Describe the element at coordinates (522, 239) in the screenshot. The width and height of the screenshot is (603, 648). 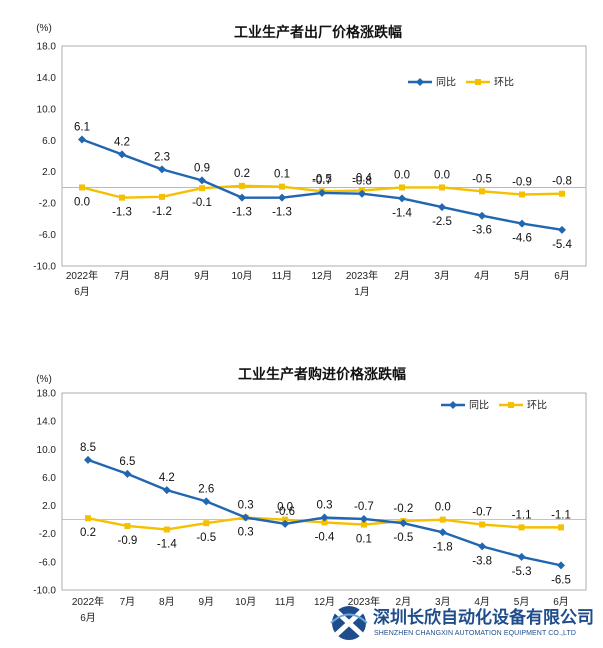
I see `data-label-yoy: -4.6` at that location.